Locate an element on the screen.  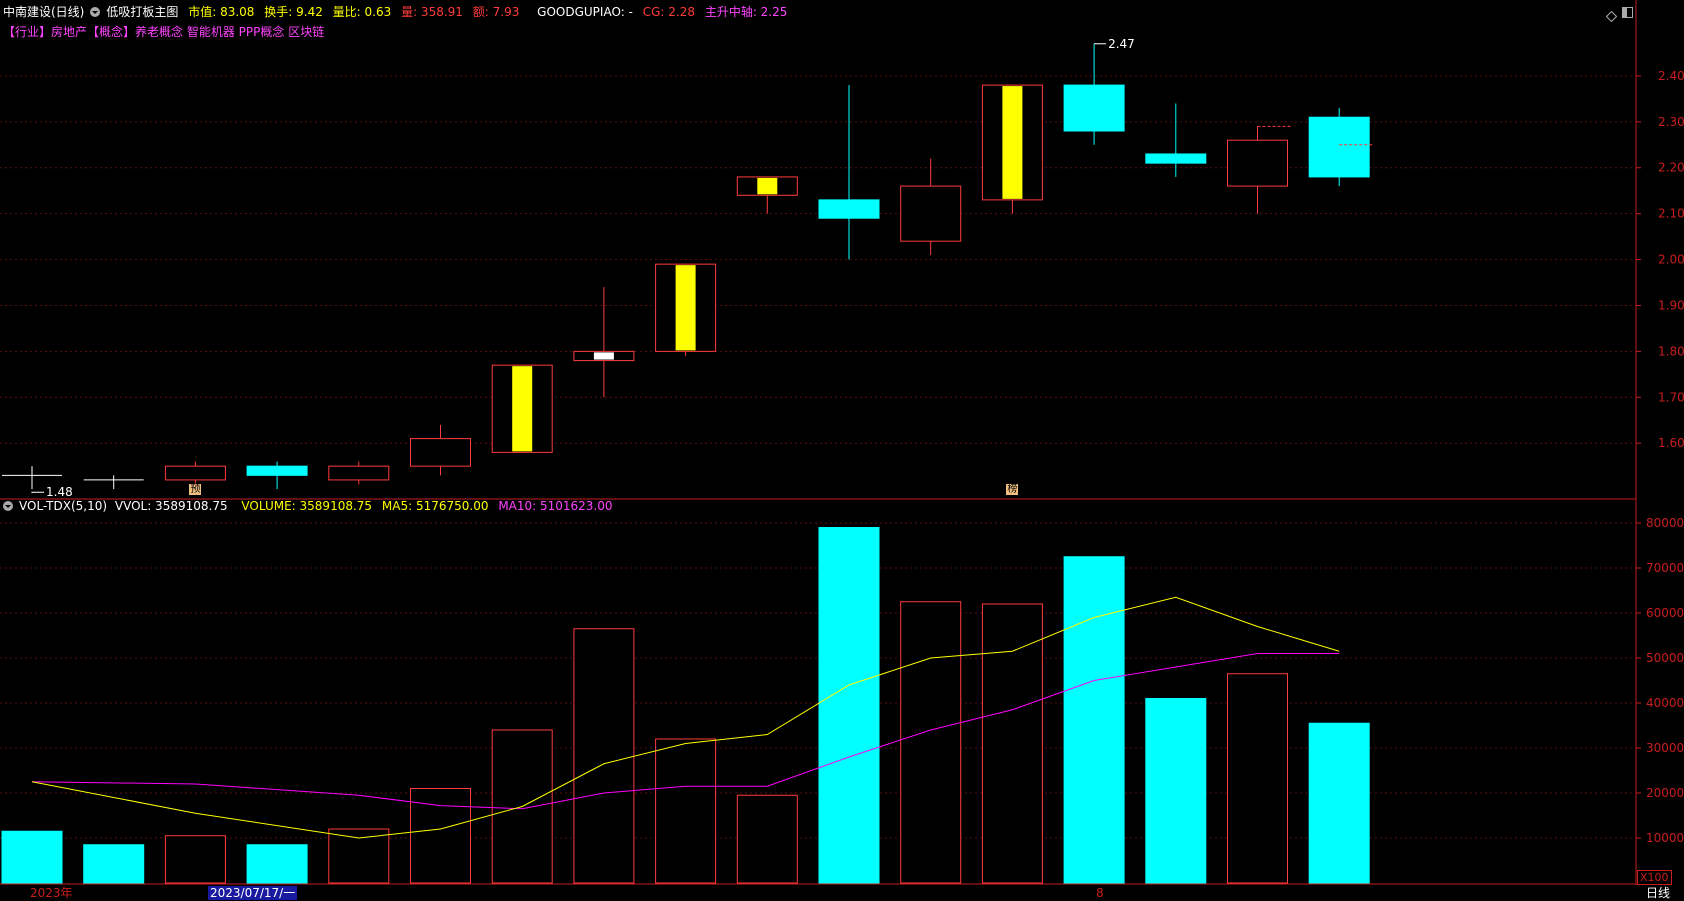
volume-value: 量: 358.91 is located at coordinates (432, 12).